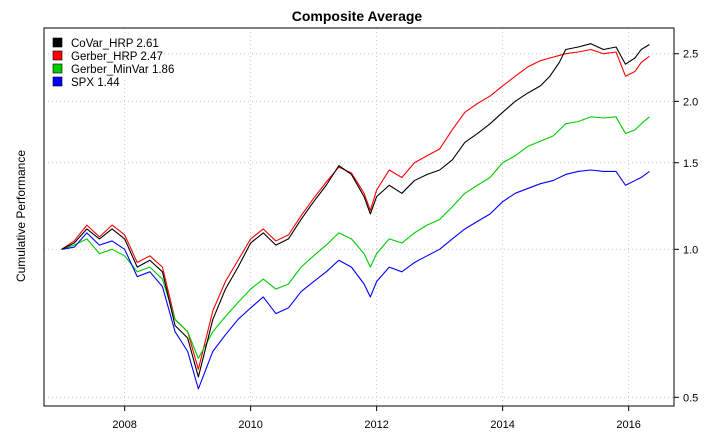 This screenshot has width=720, height=432. What do you see at coordinates (686, 226) in the screenshot?
I see `y-axis: 0.5 1.0 1.5 2.0 2.5` at bounding box center [686, 226].